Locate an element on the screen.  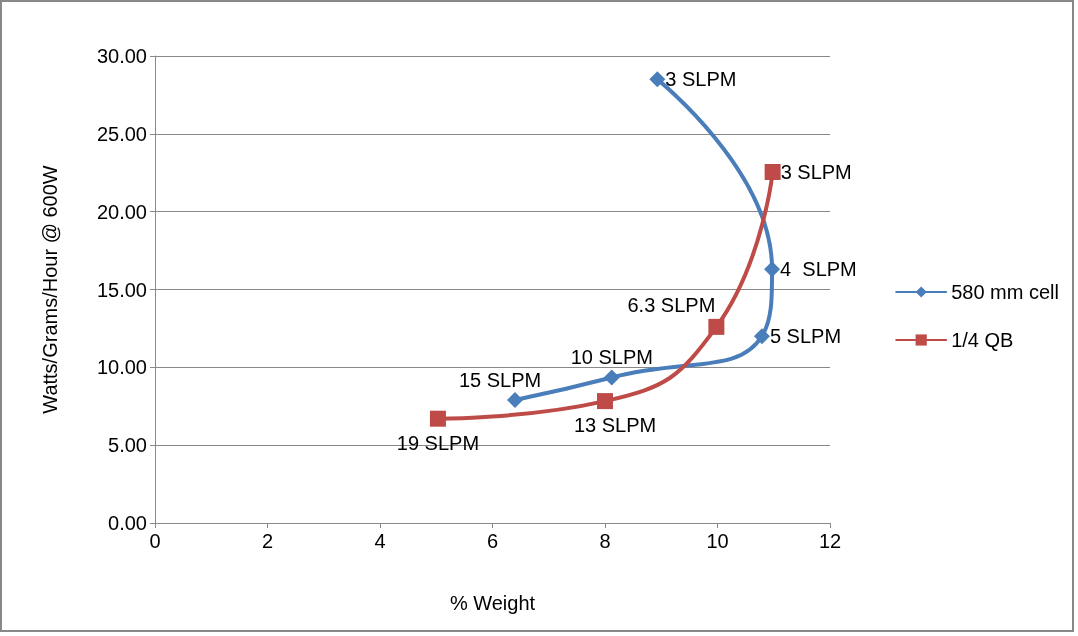
annotation: 10 SLPM is located at coordinates (611, 357).